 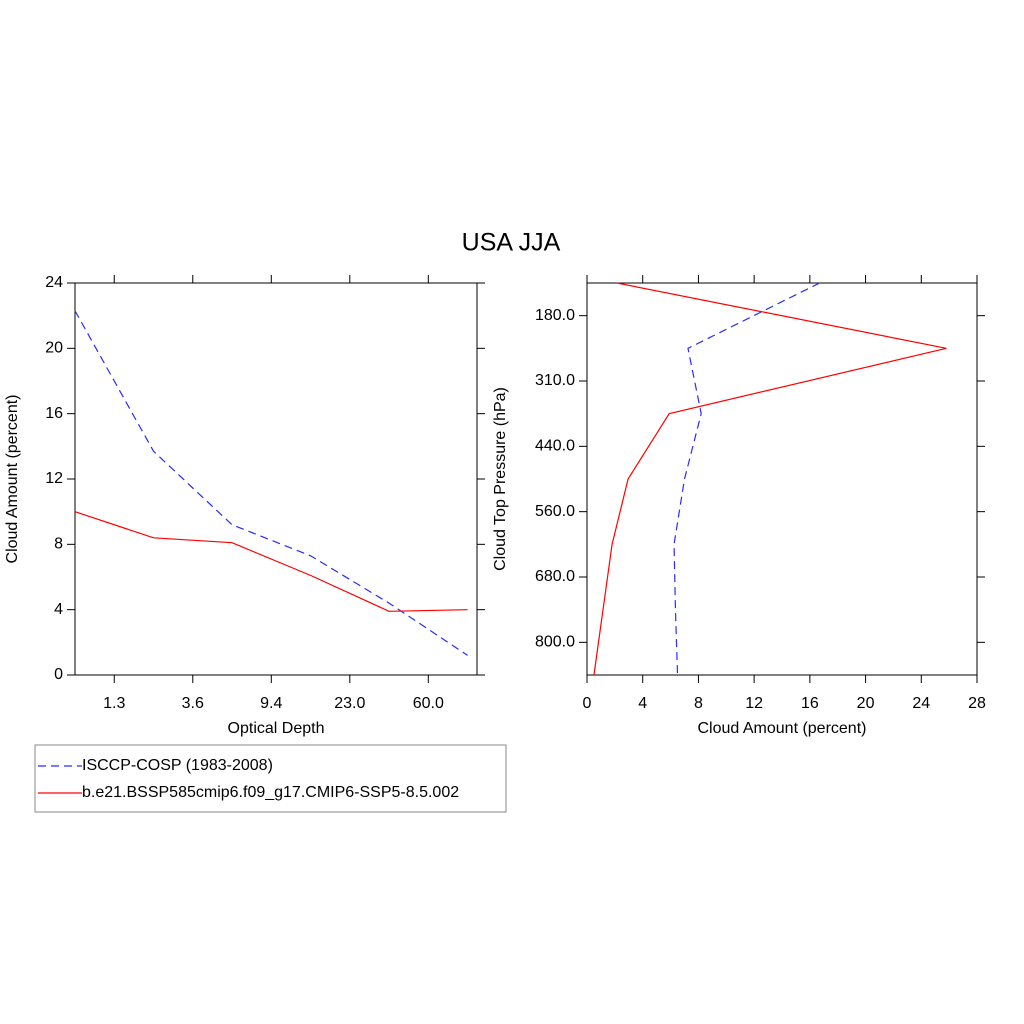 I want to click on x-tick-label: 12, so click(x=754, y=703).